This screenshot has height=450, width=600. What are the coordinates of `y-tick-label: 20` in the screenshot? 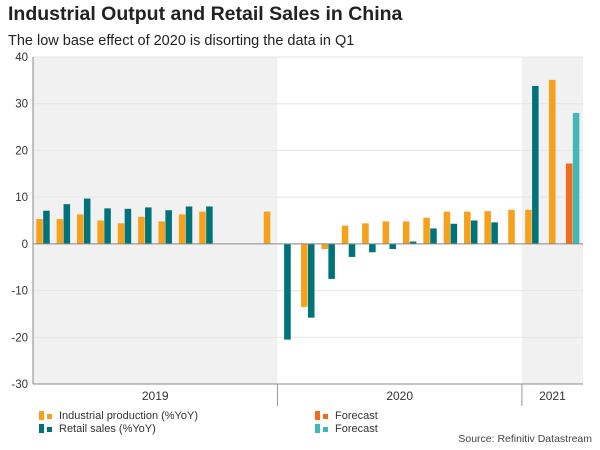 It's located at (21, 151).